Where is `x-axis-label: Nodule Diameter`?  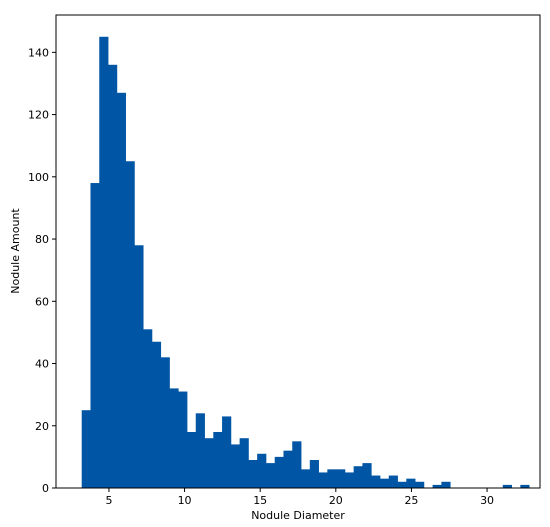
x-axis-label: Nodule Diameter is located at coordinates (298, 515).